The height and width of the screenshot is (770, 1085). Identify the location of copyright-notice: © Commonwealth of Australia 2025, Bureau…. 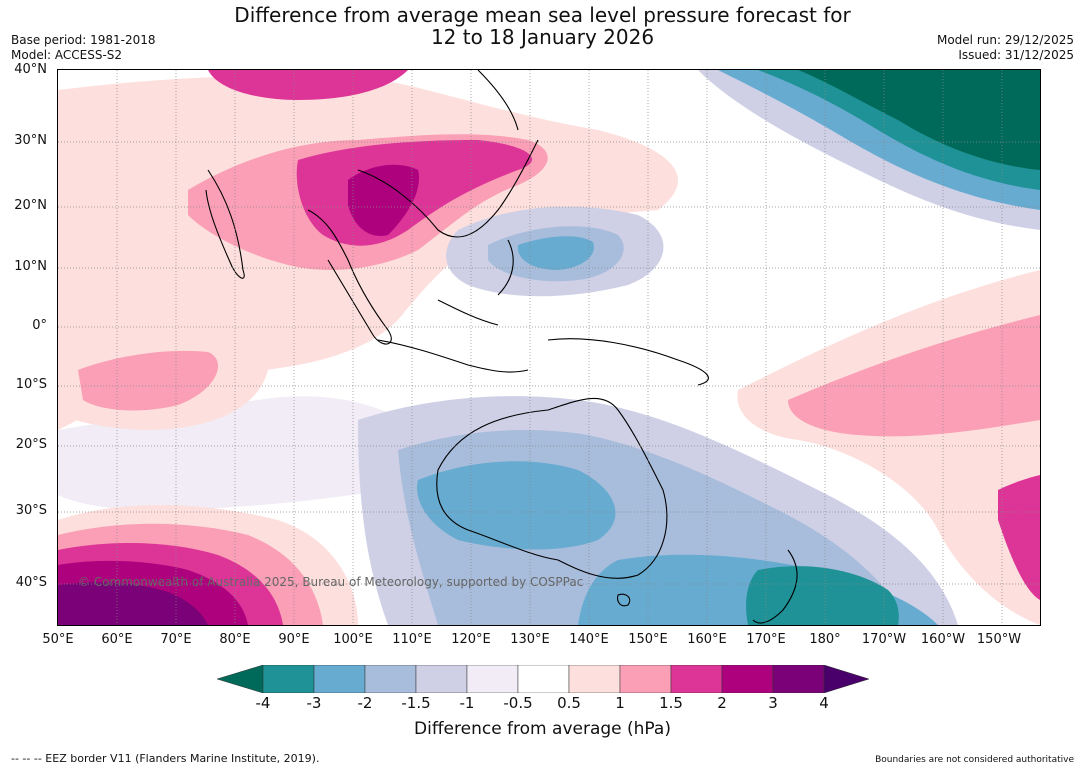
(331, 582).